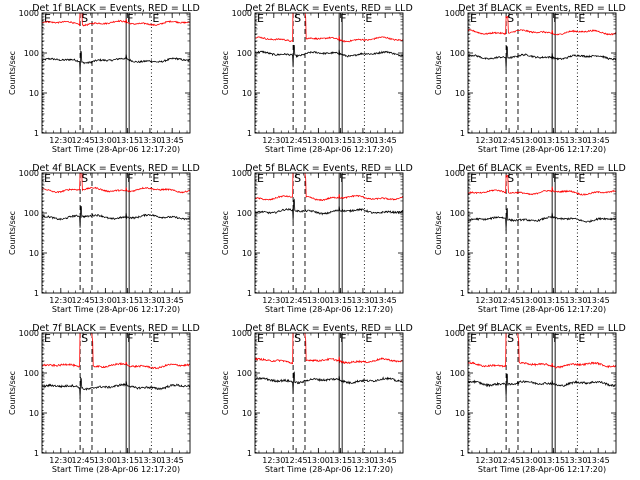 The image size is (640, 480). I want to click on panel-title: Det 8f BLACK = Events, RED = LLD, so click(329, 328).